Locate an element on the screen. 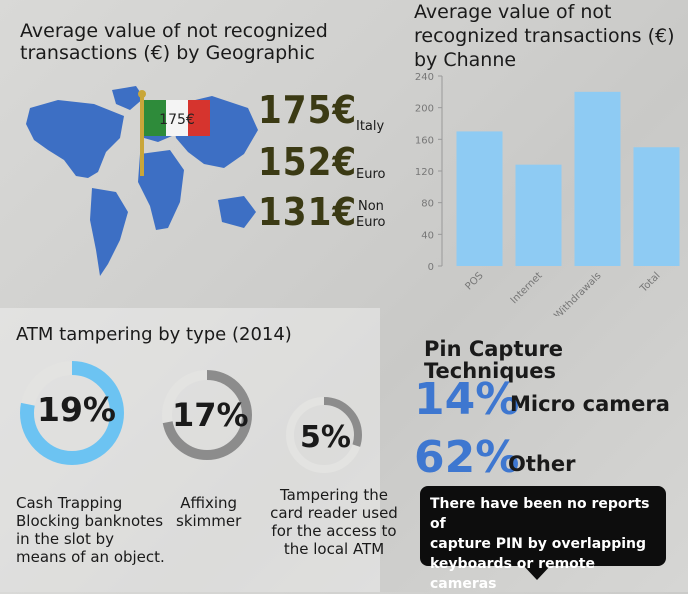 Image resolution: width=688 pixels, height=594 pixels. y-tick-label: 200 is located at coordinates (424, 109).